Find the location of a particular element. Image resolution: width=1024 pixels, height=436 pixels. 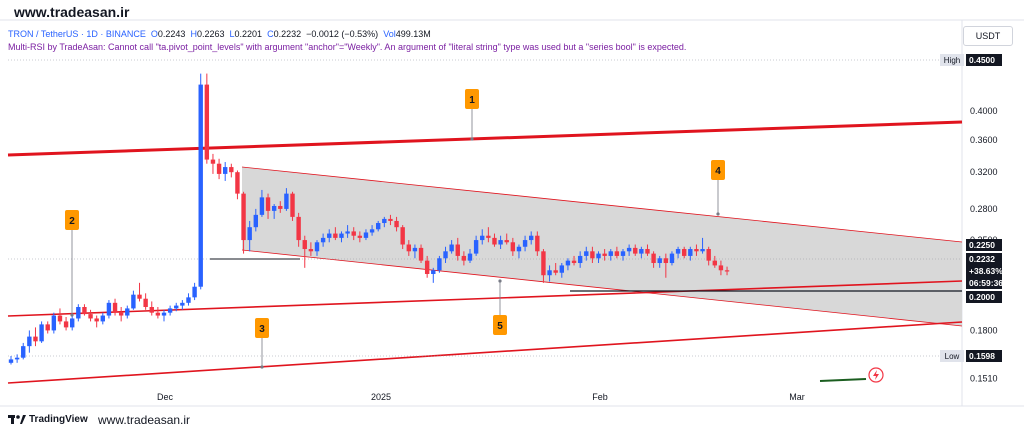

price-label-tag-bg is located at coordinates (952, 60).